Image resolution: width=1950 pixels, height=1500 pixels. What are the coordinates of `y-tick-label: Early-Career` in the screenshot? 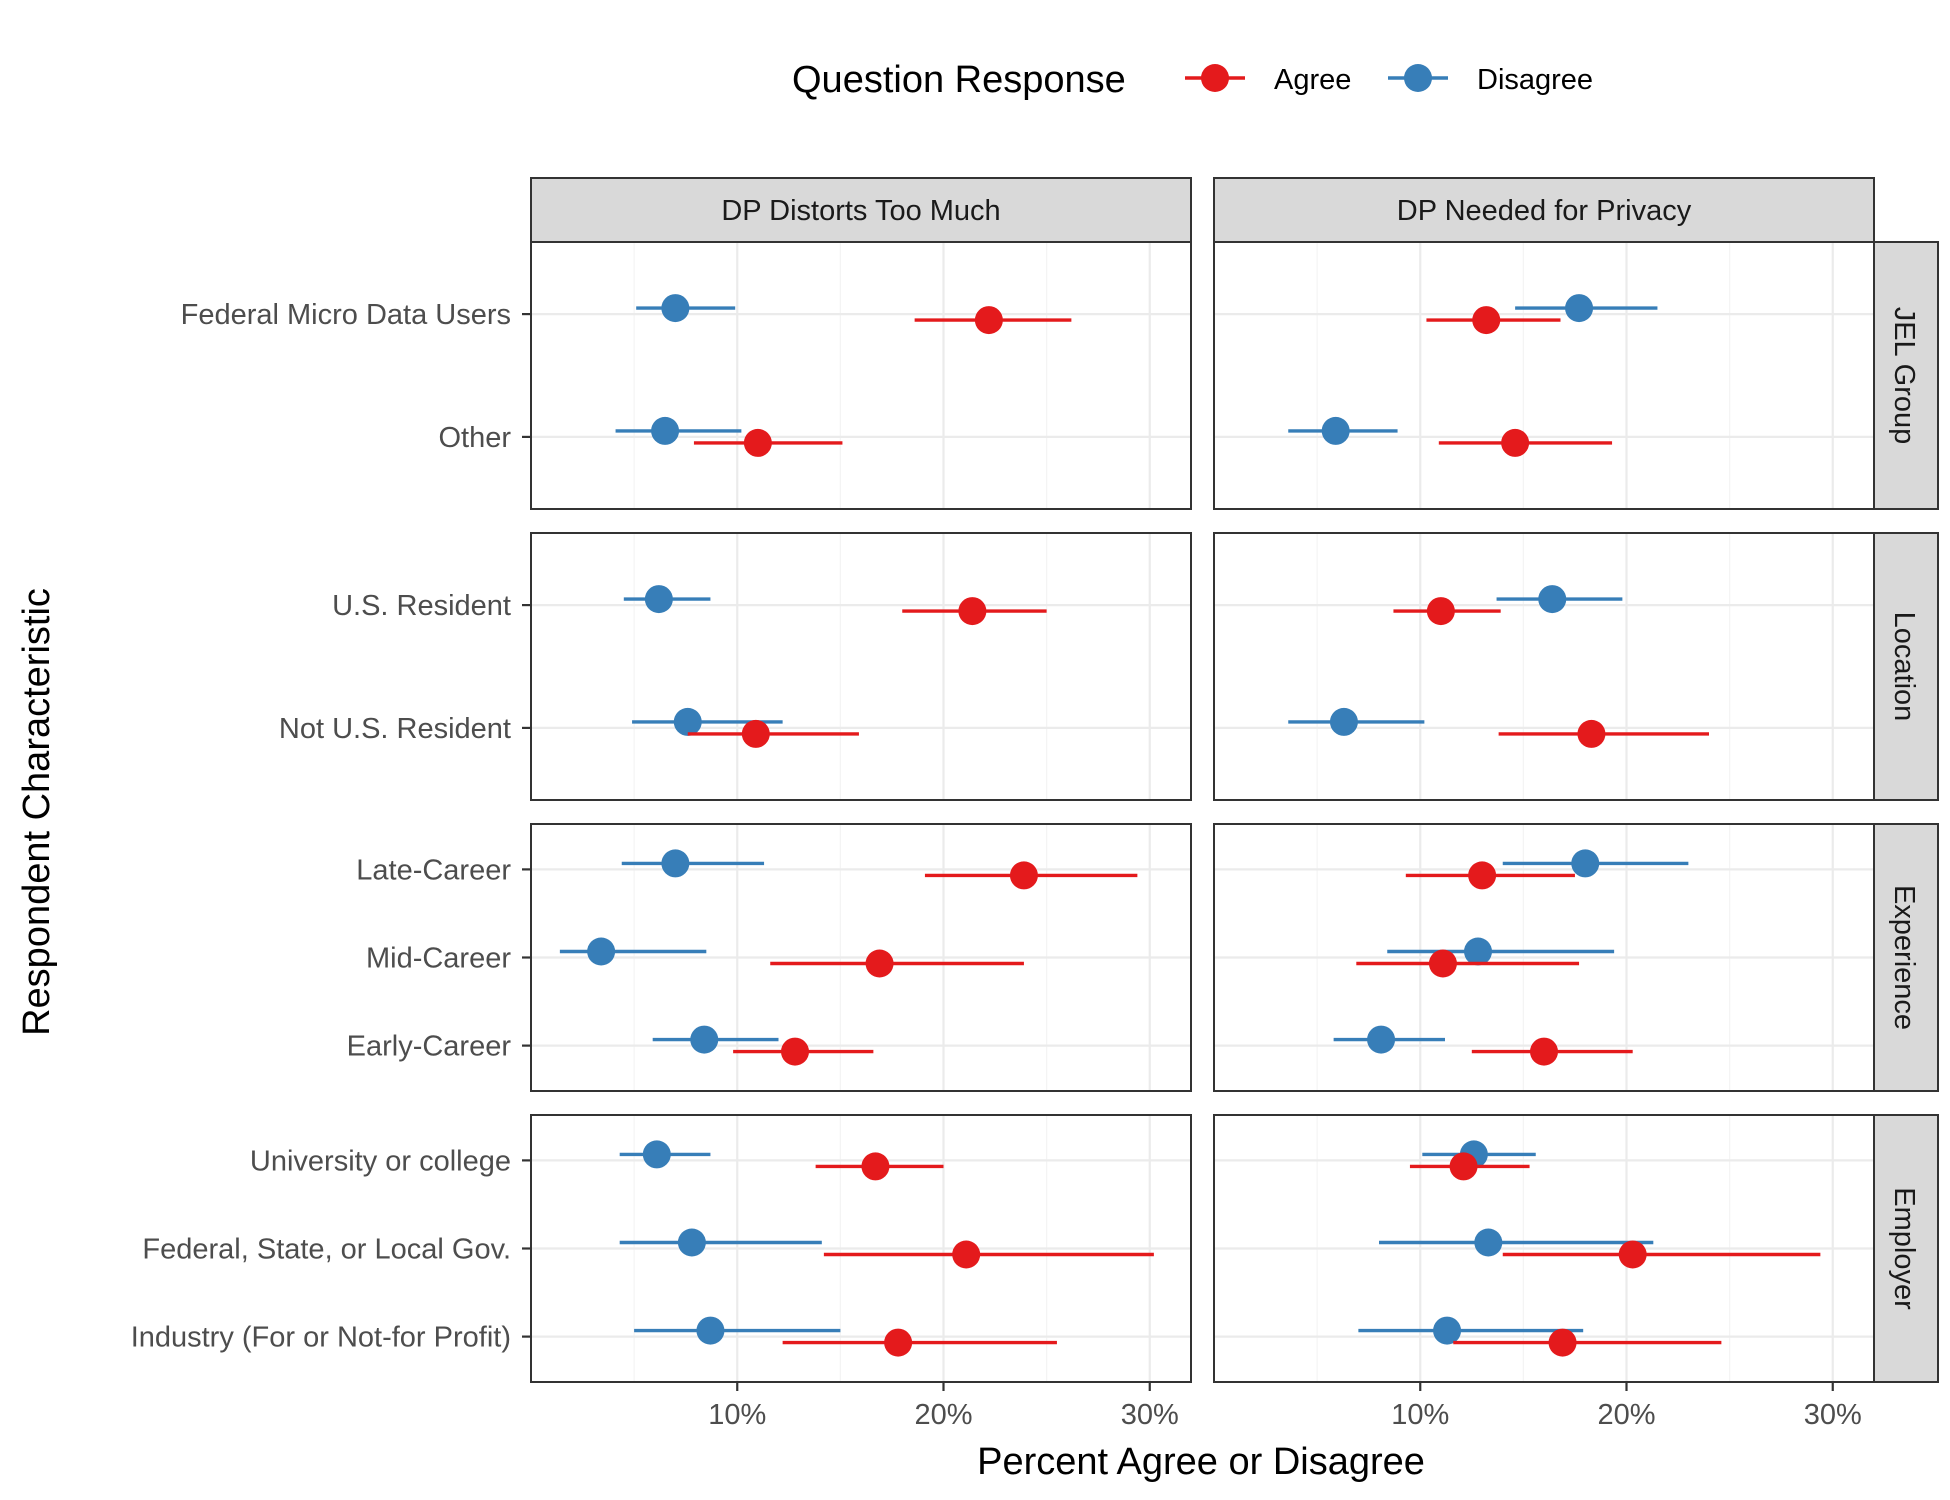 It's located at (429, 1047).